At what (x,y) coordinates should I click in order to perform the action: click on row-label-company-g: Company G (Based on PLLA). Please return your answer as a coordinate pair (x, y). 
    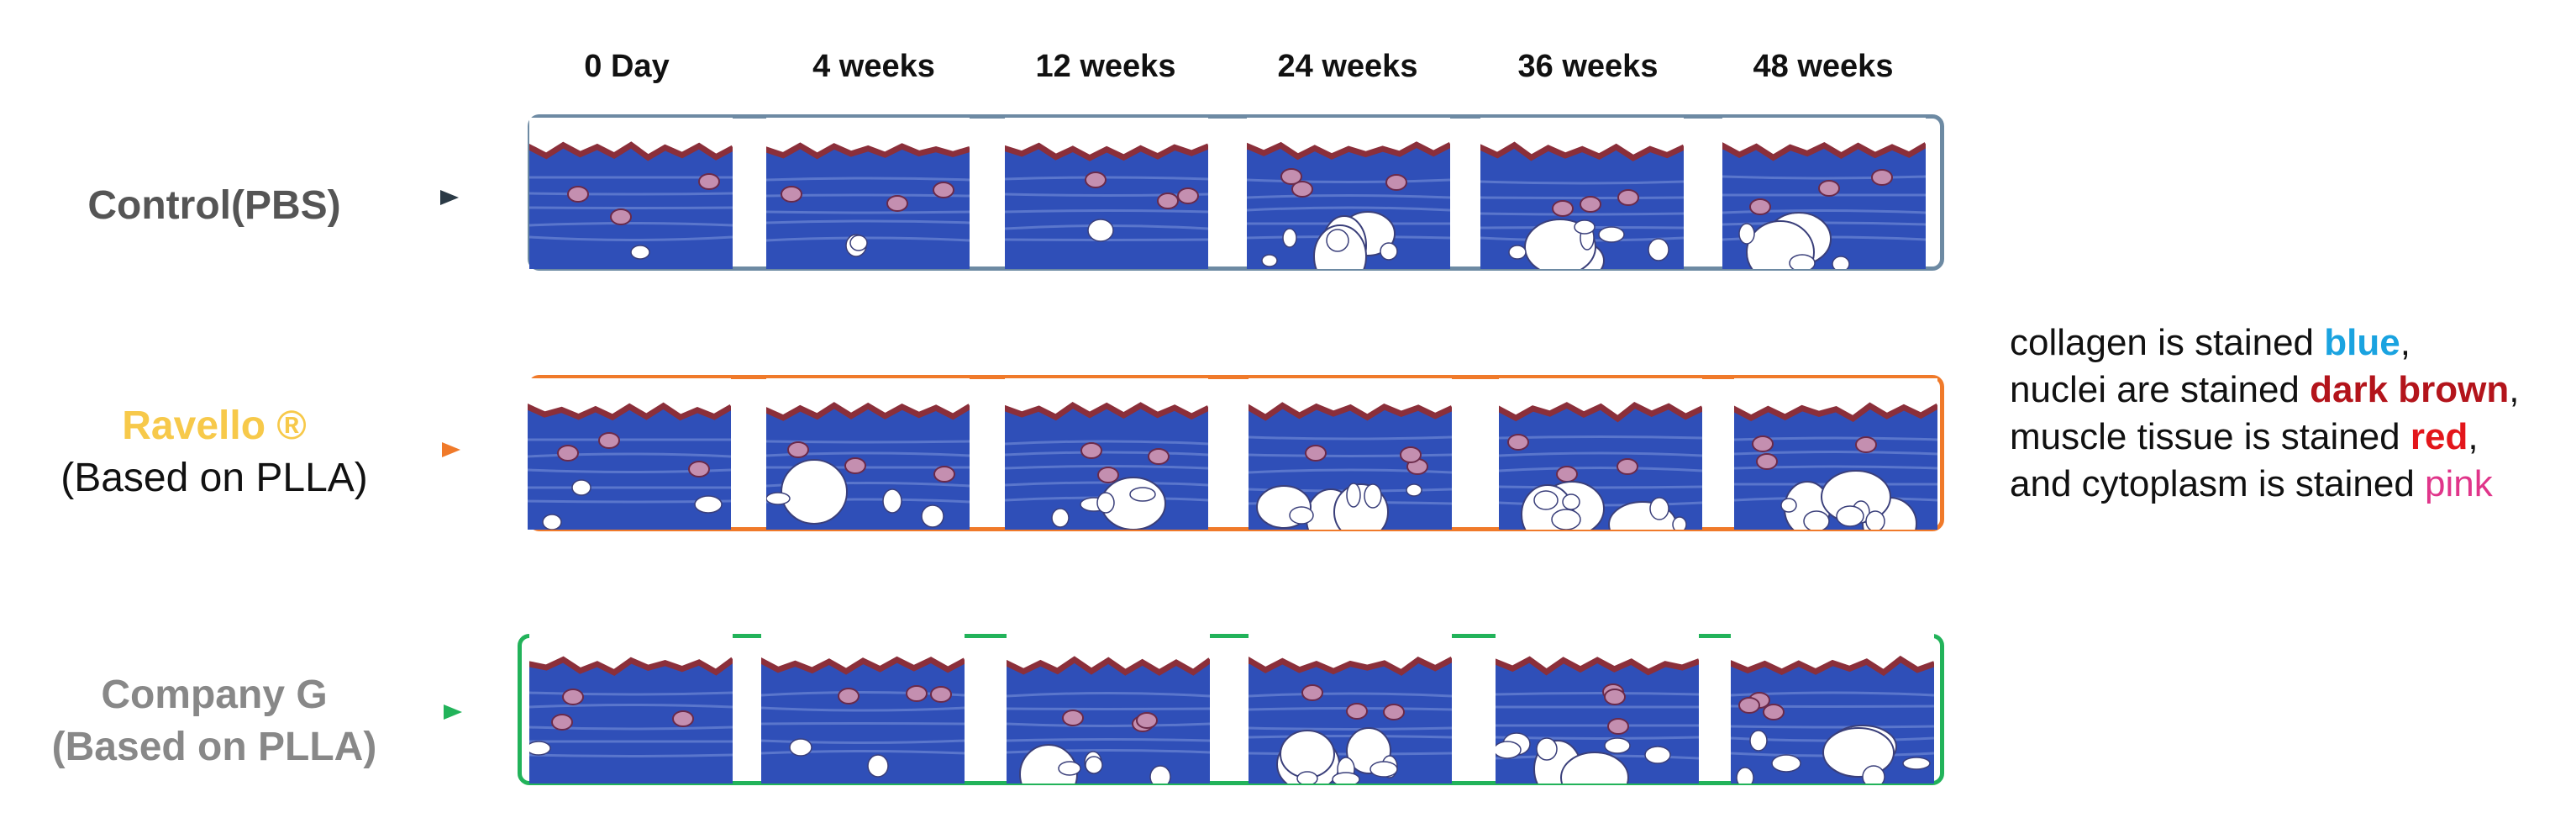
    Looking at the image, I should click on (214, 721).